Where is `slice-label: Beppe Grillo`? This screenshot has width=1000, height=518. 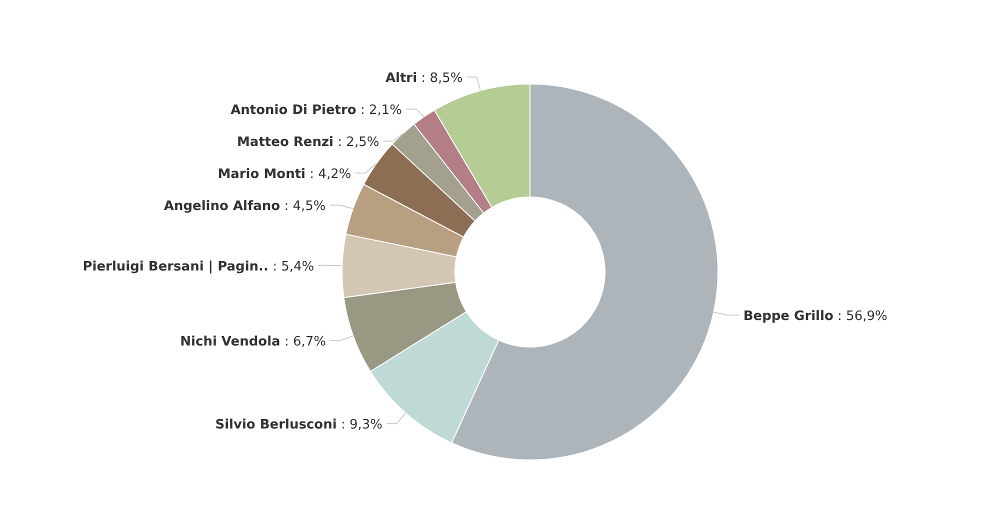
slice-label: Beppe Grillo is located at coordinates (788, 316).